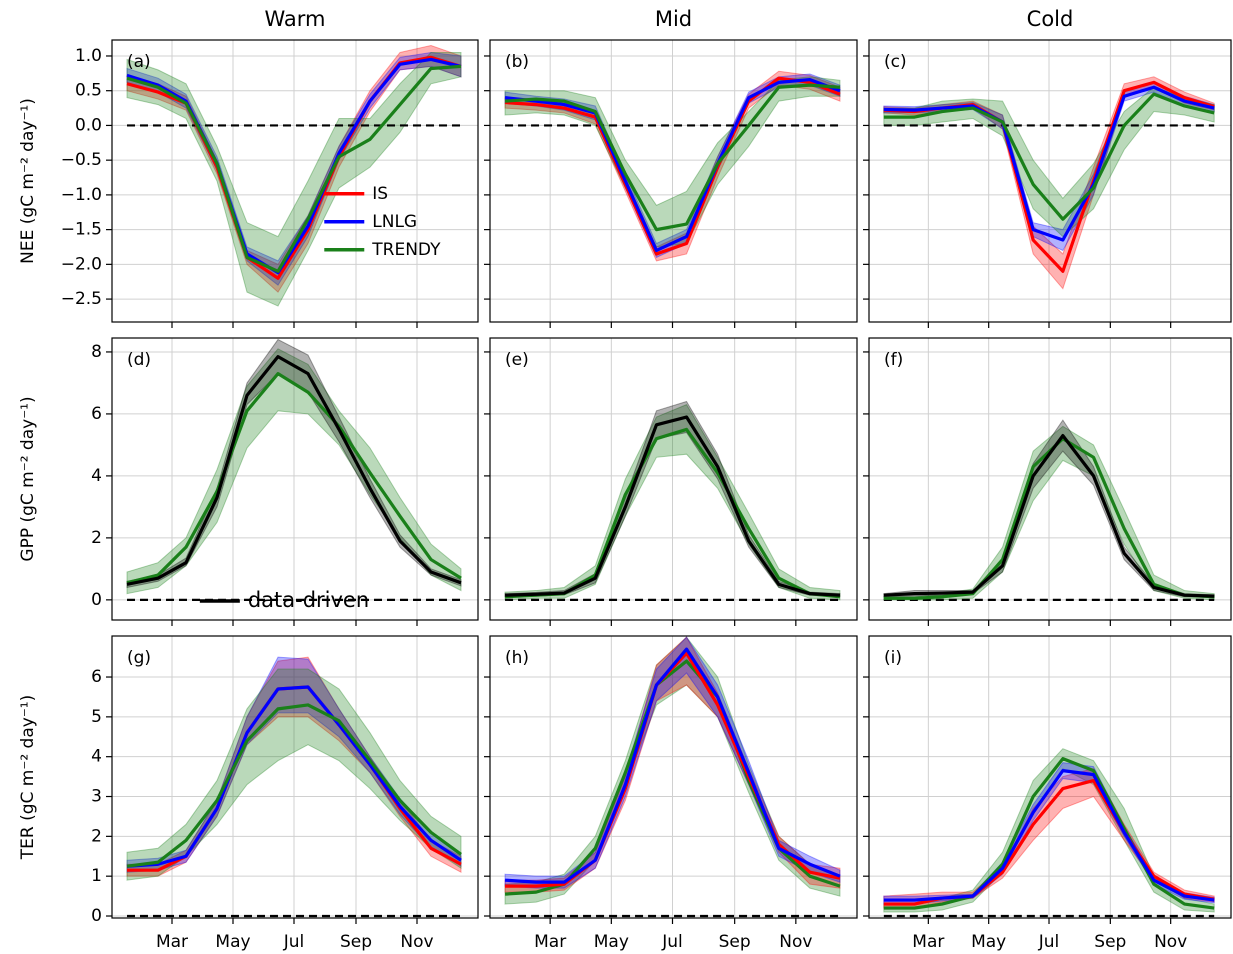  Describe the element at coordinates (139, 62) in the screenshot. I see `panel-label: (a)` at that location.